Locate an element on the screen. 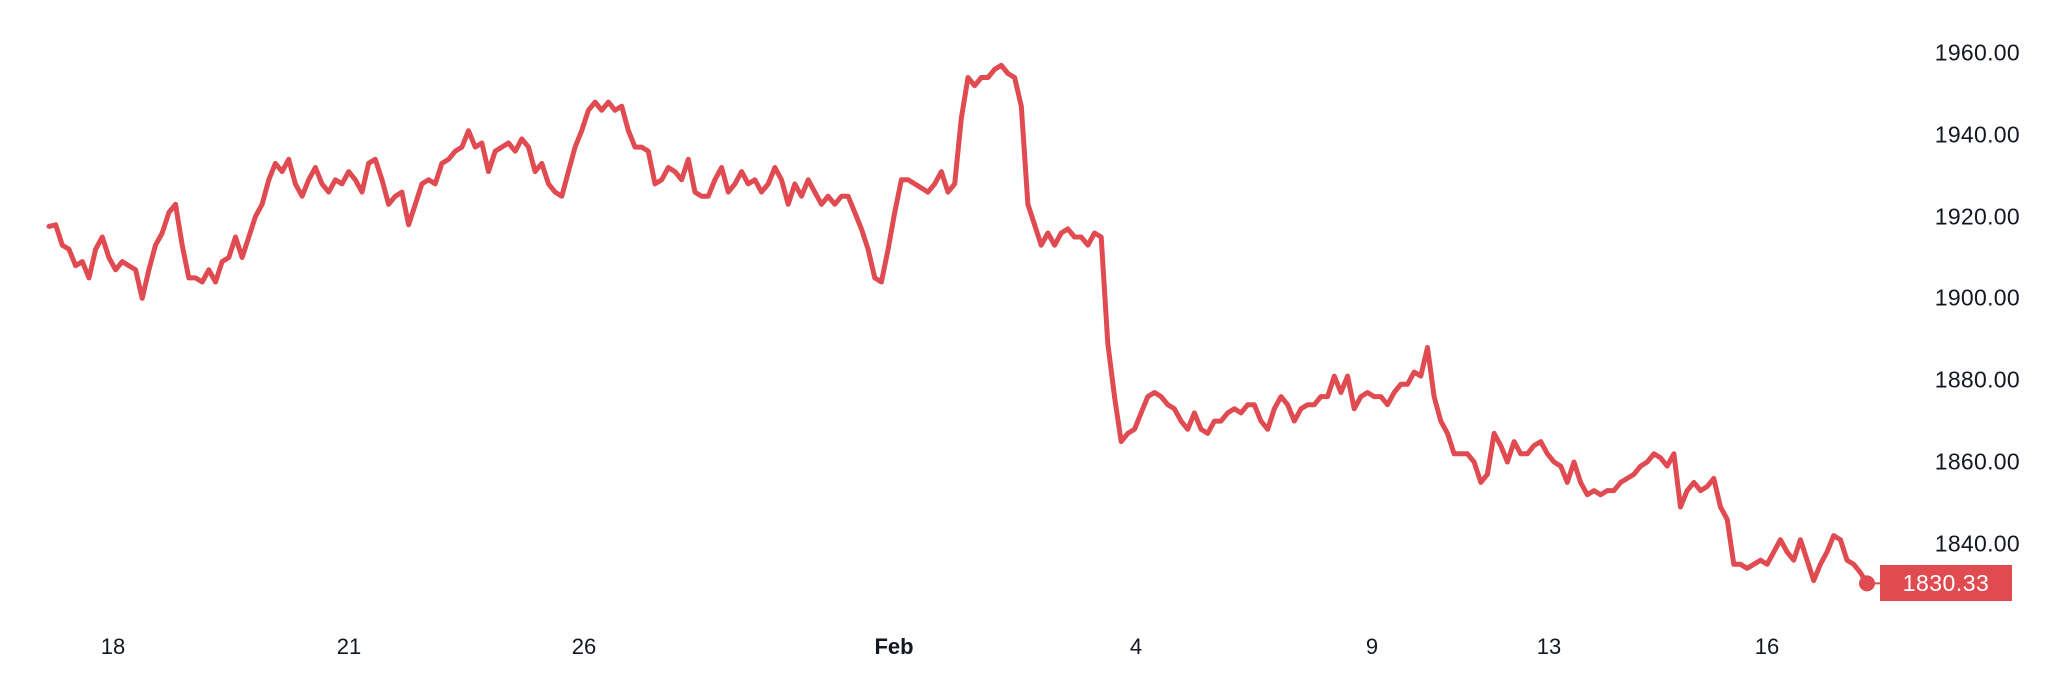  y-tick-label: 1880.00 is located at coordinates (1977, 379).